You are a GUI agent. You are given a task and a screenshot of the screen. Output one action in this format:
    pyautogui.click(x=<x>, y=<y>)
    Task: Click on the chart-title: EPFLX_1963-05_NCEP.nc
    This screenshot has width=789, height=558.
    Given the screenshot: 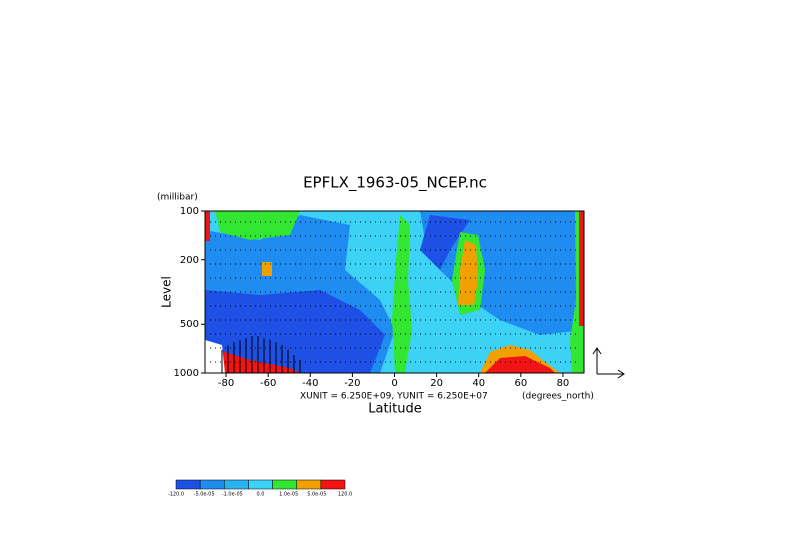 What is the action you would take?
    pyautogui.click(x=395, y=183)
    